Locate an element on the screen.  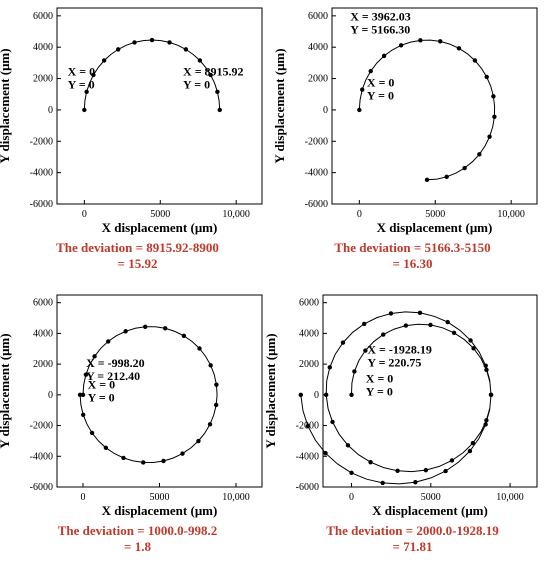
y-tick-label: -4000 is located at coordinates (41, 456).